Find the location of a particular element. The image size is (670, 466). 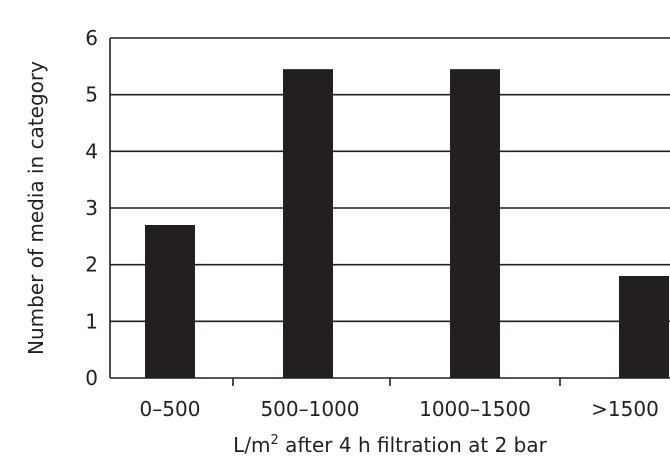

y-tick-labels: 0 1 2 3 4 5 6 is located at coordinates (91, 208).